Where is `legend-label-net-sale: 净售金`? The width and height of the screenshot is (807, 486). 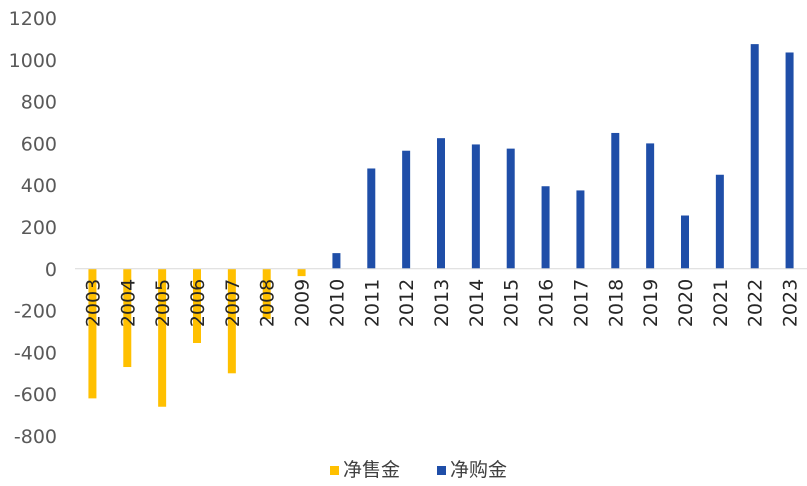
legend-label-net-sale: 净售金 is located at coordinates (371, 470).